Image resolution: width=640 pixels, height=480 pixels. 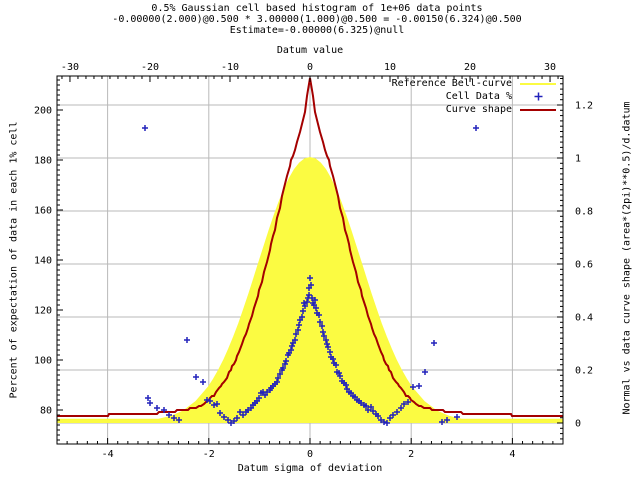 I want to click on svg-text: 200, so click(x=43, y=111).